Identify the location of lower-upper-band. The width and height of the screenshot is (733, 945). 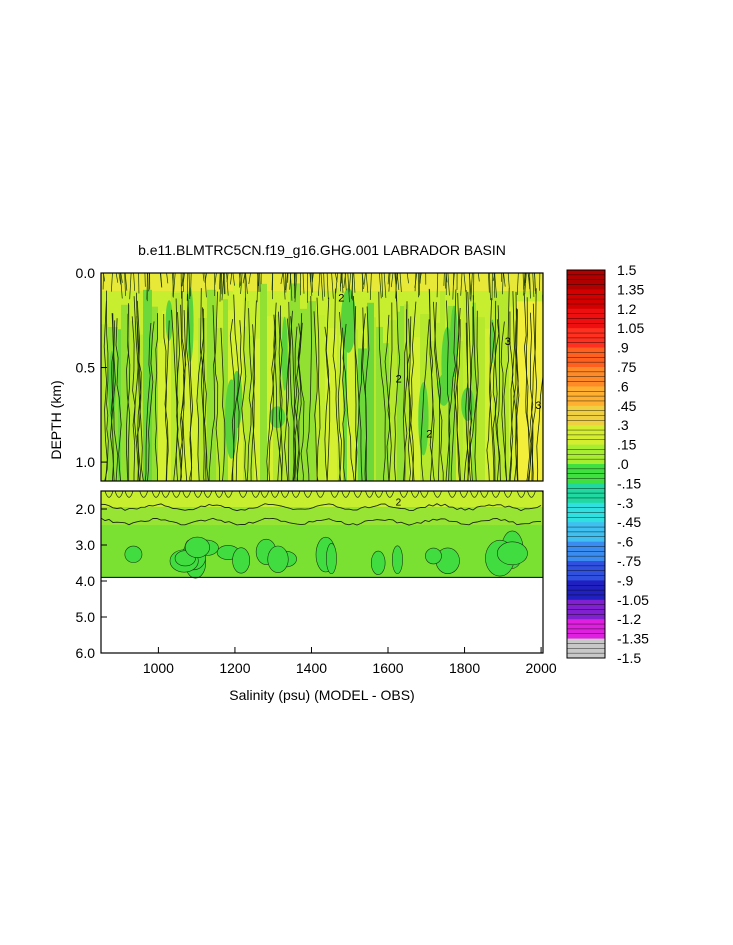
(322, 499).